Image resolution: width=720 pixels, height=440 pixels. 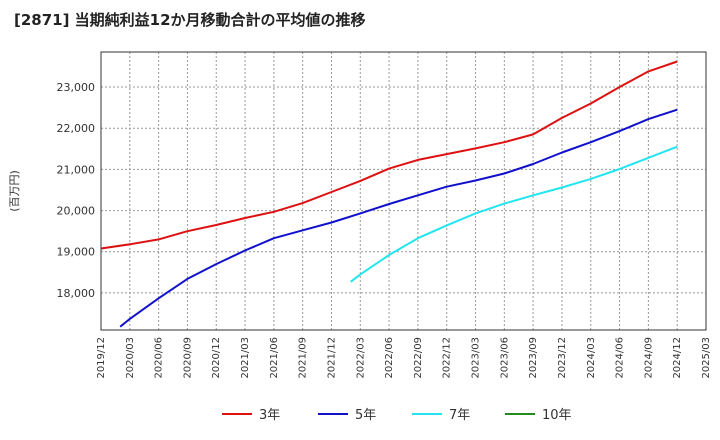 I want to click on legend-label: 5年, so click(x=365, y=415).